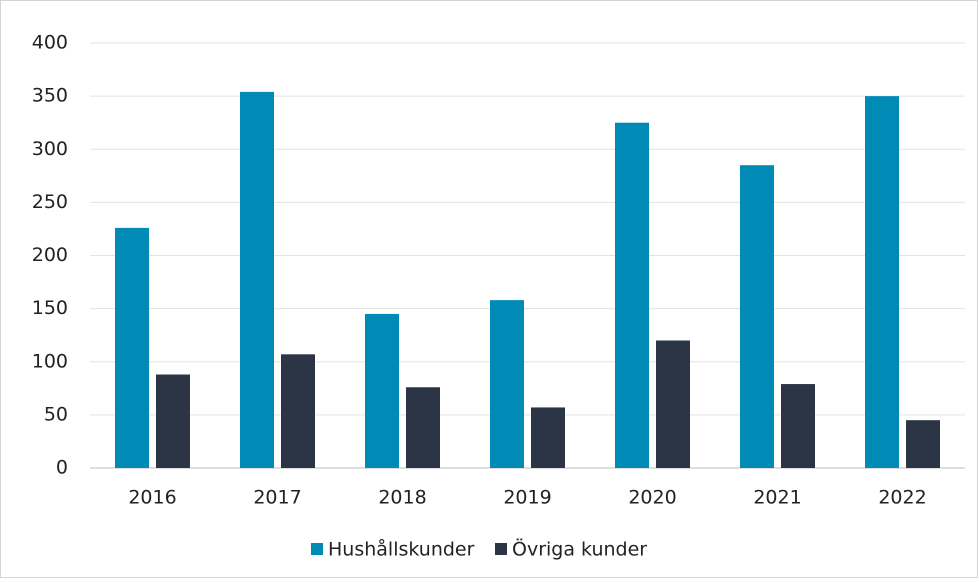  Describe the element at coordinates (902, 498) in the screenshot. I see `x-tick-label: 2022` at that location.